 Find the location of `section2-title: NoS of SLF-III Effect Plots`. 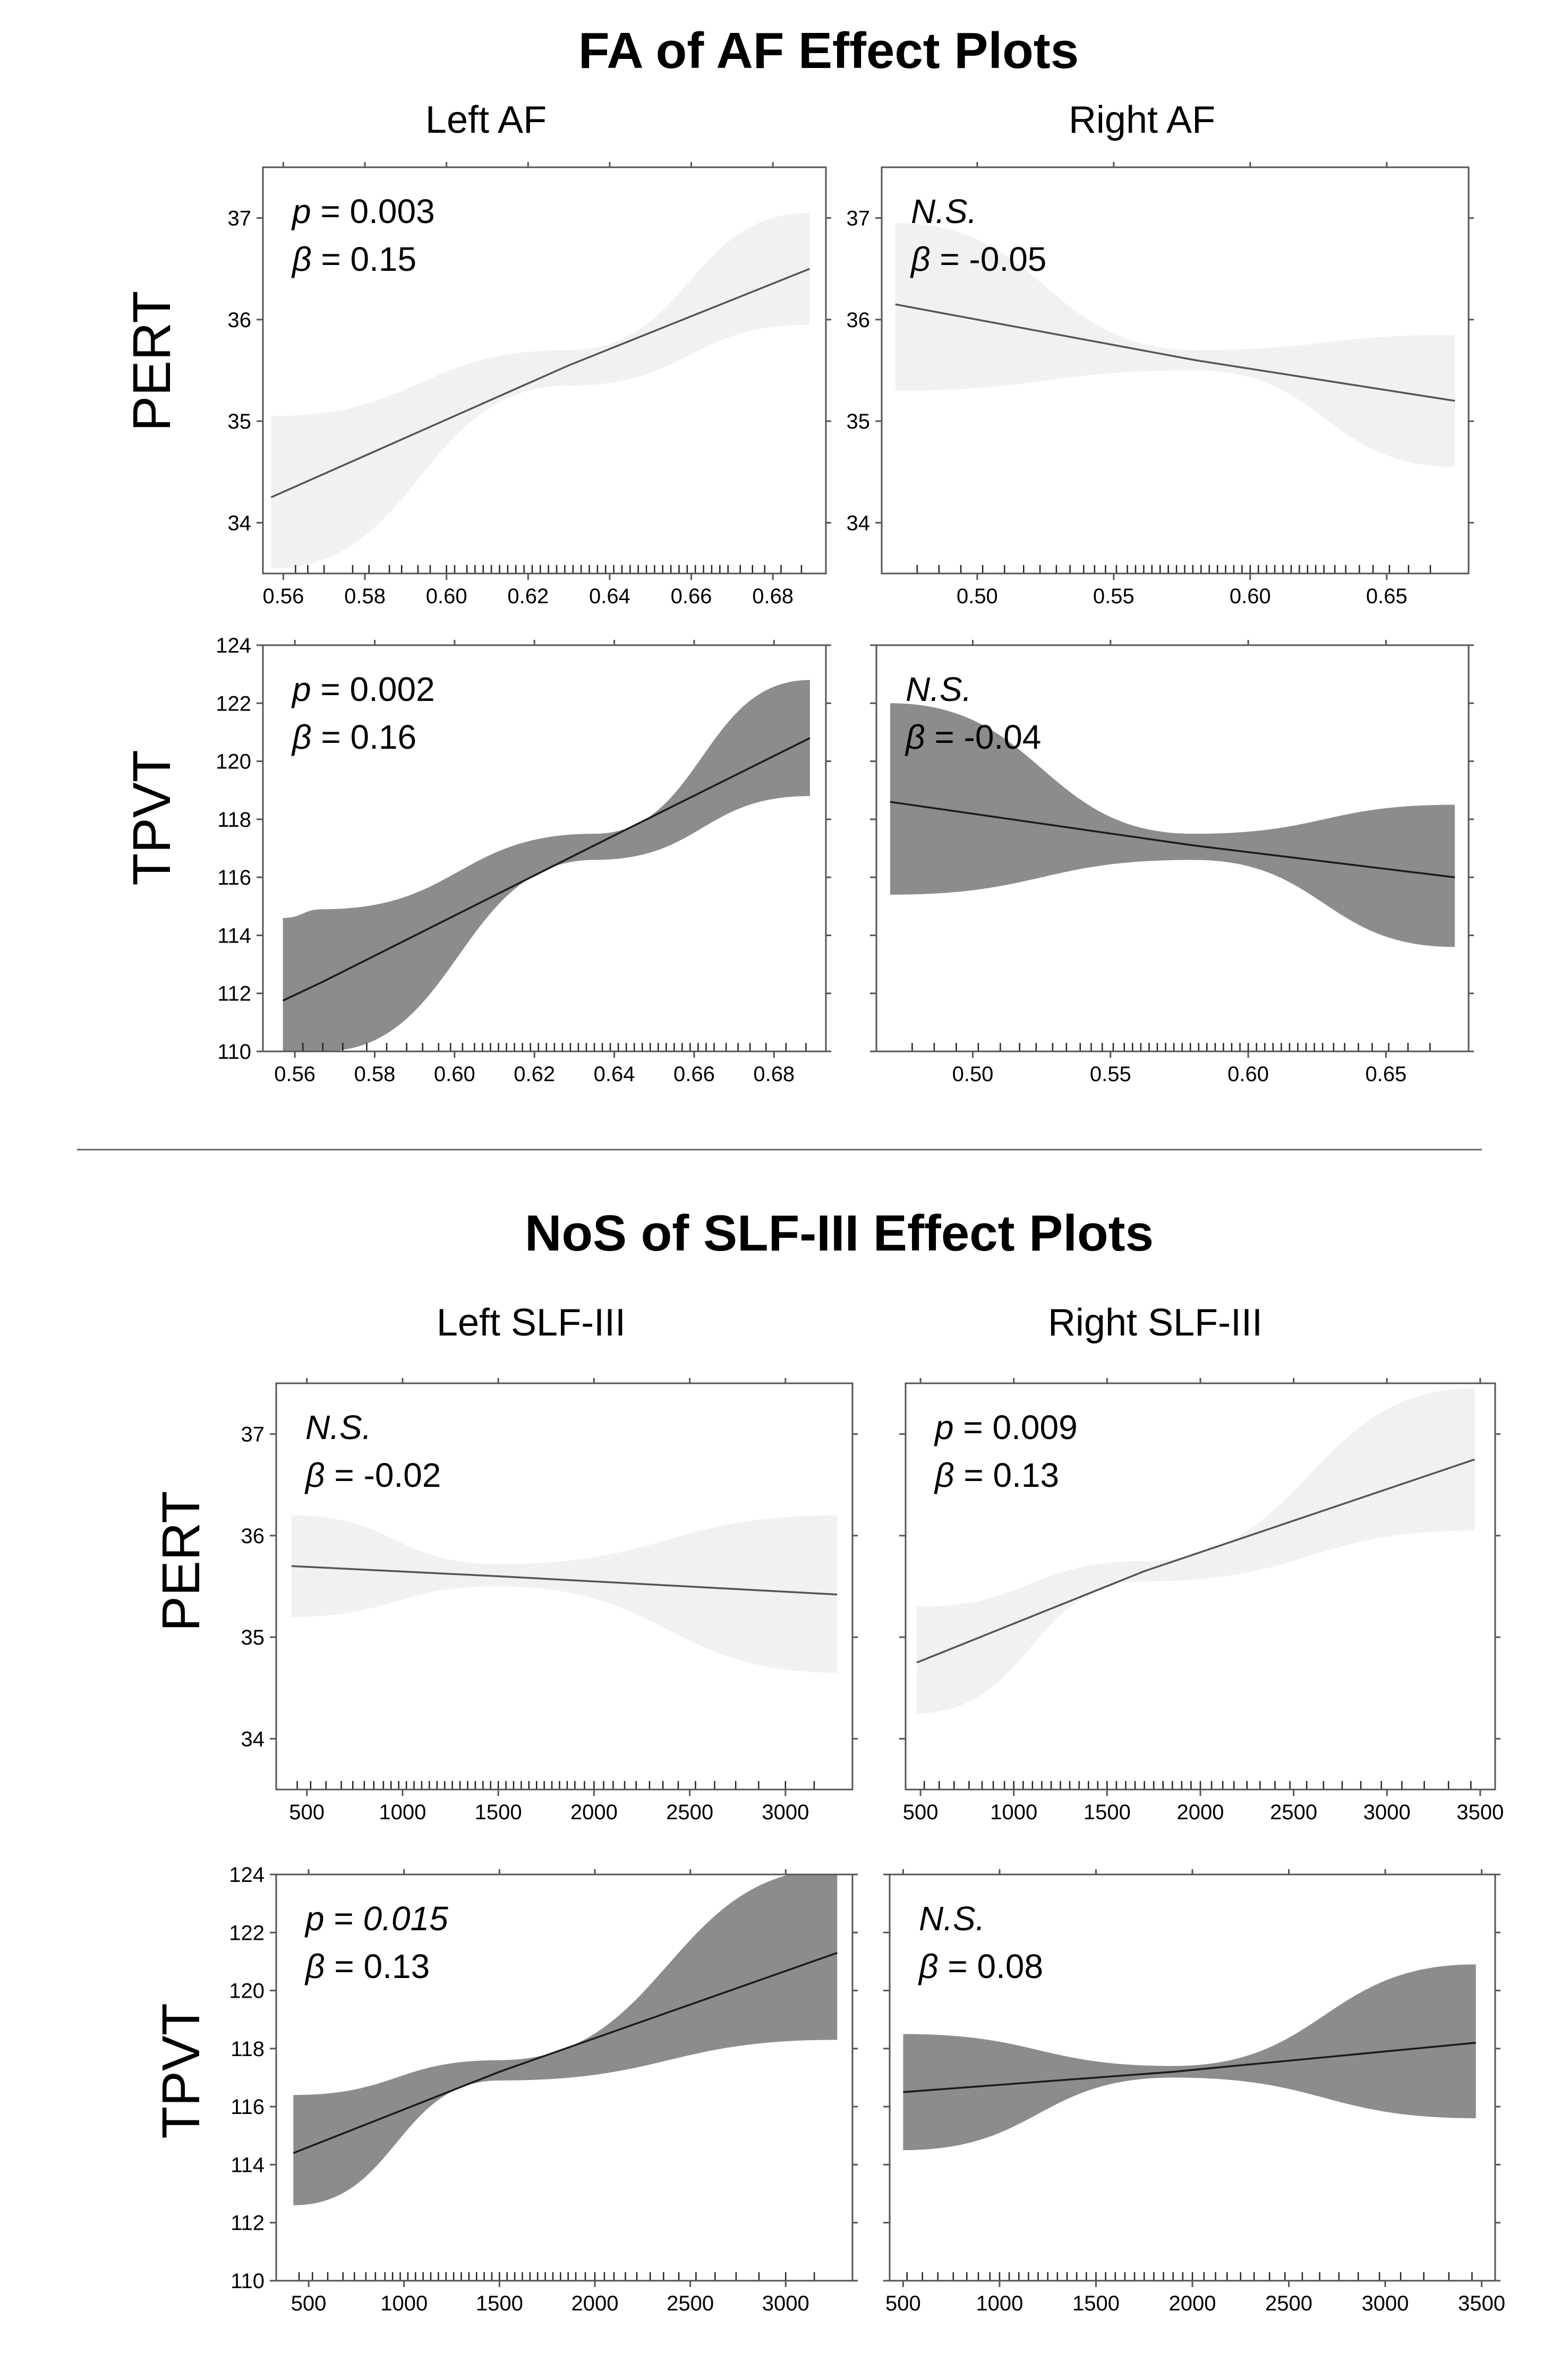

section2-title: NoS of SLF-III Effect Plots is located at coordinates (839, 1233).